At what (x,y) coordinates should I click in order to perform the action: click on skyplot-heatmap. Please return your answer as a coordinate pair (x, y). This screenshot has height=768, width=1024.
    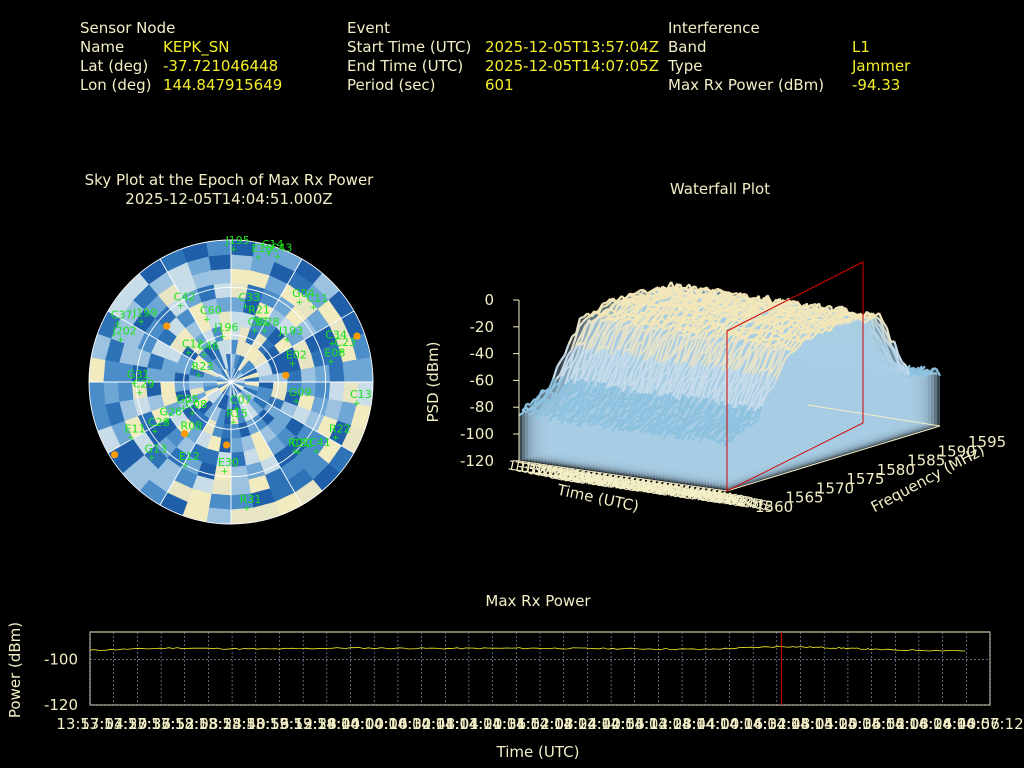
    Looking at the image, I should click on (231, 382).